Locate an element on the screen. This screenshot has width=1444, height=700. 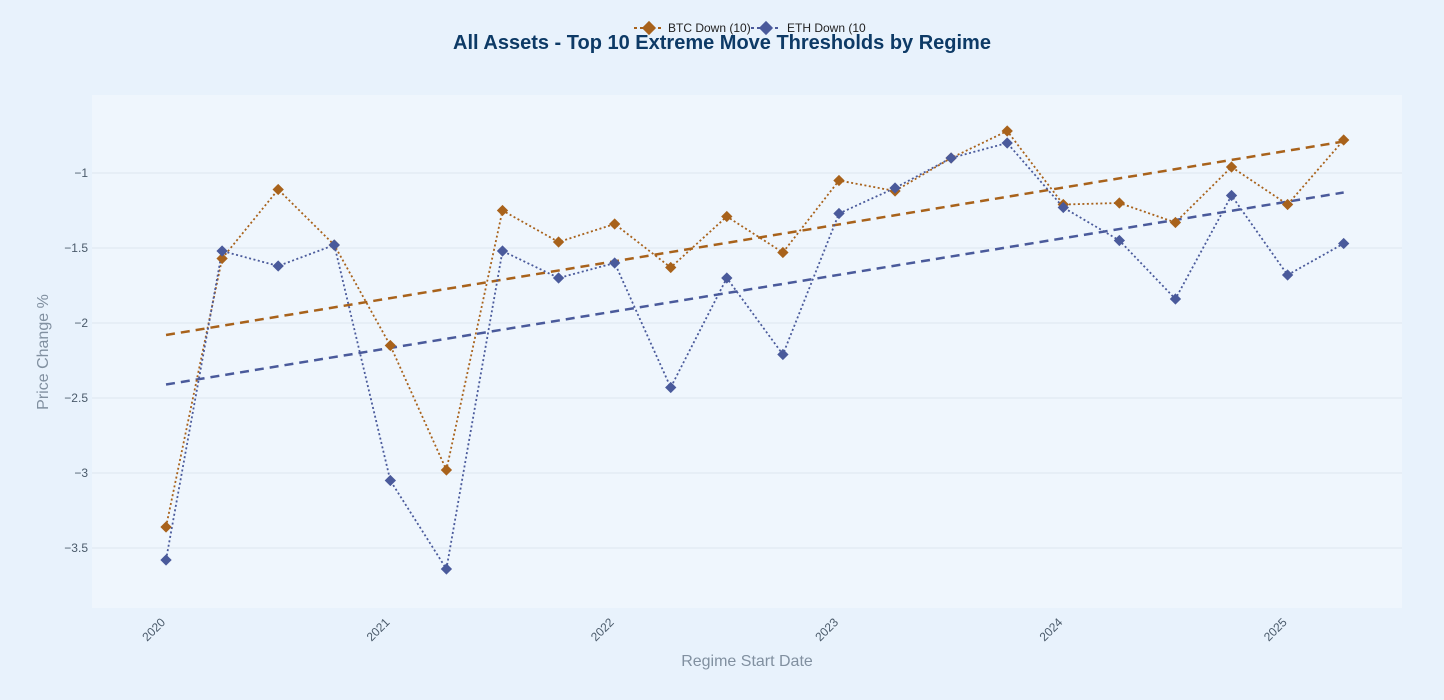
y-tick-label: −1 is located at coordinates (81, 173).